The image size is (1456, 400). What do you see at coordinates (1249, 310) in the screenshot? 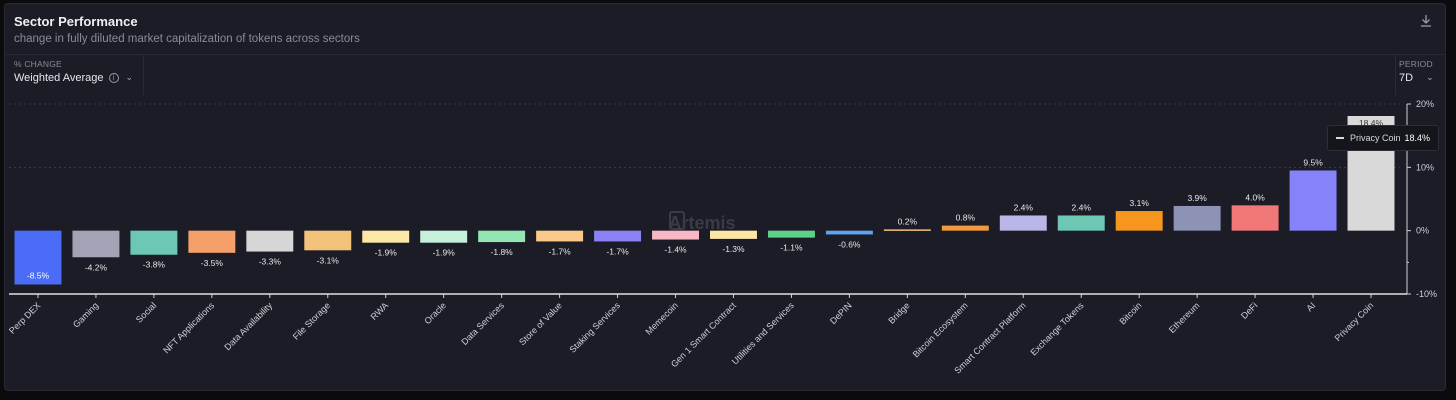
I see `x-tick-label: DeFi` at bounding box center [1249, 310].